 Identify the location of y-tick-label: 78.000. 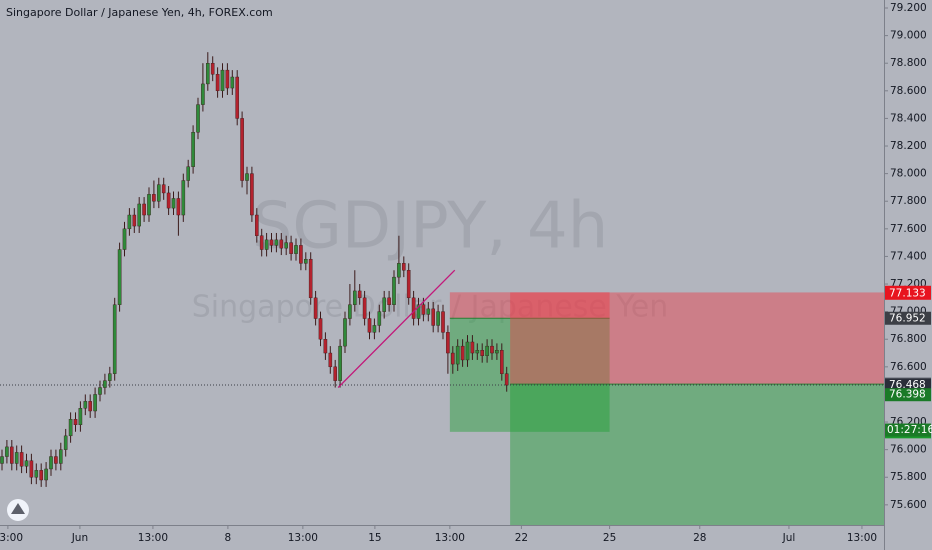
(908, 174).